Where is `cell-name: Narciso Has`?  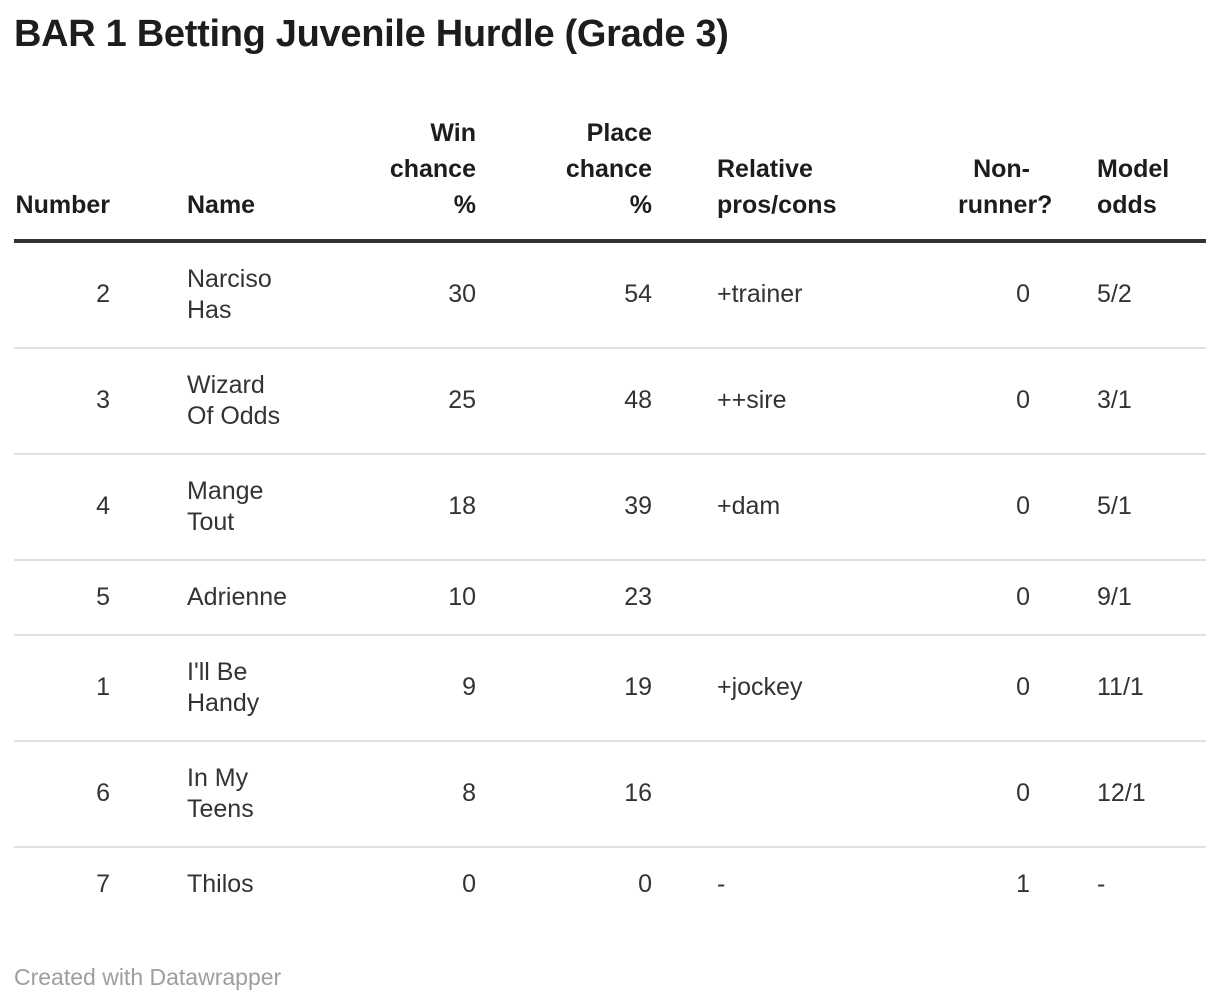 cell-name: Narciso Has is located at coordinates (229, 294).